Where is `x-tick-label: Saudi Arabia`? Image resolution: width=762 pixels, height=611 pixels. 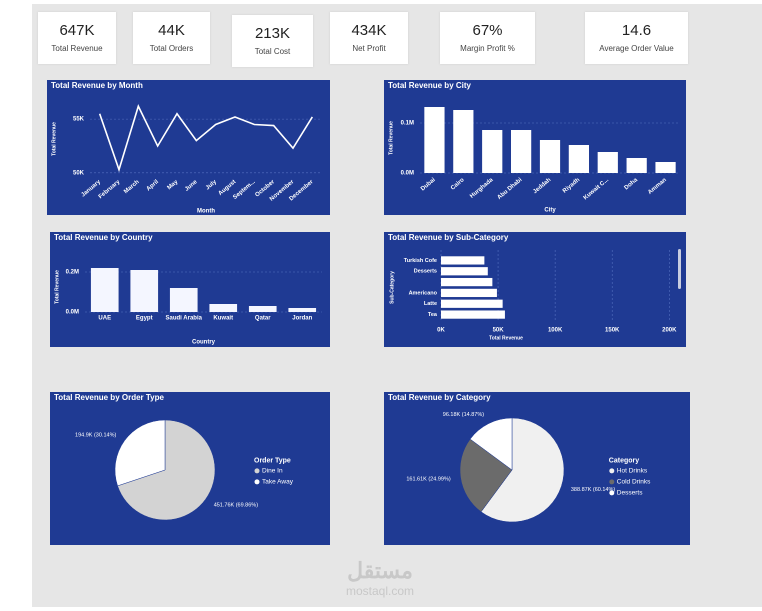
x-tick-label: Saudi Arabia is located at coordinates (184, 319).